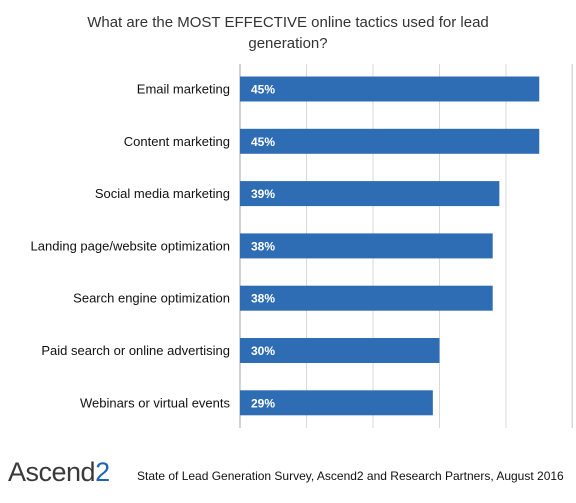 The height and width of the screenshot is (503, 576). What do you see at coordinates (263, 351) in the screenshot?
I see `value-label: 30%` at bounding box center [263, 351].